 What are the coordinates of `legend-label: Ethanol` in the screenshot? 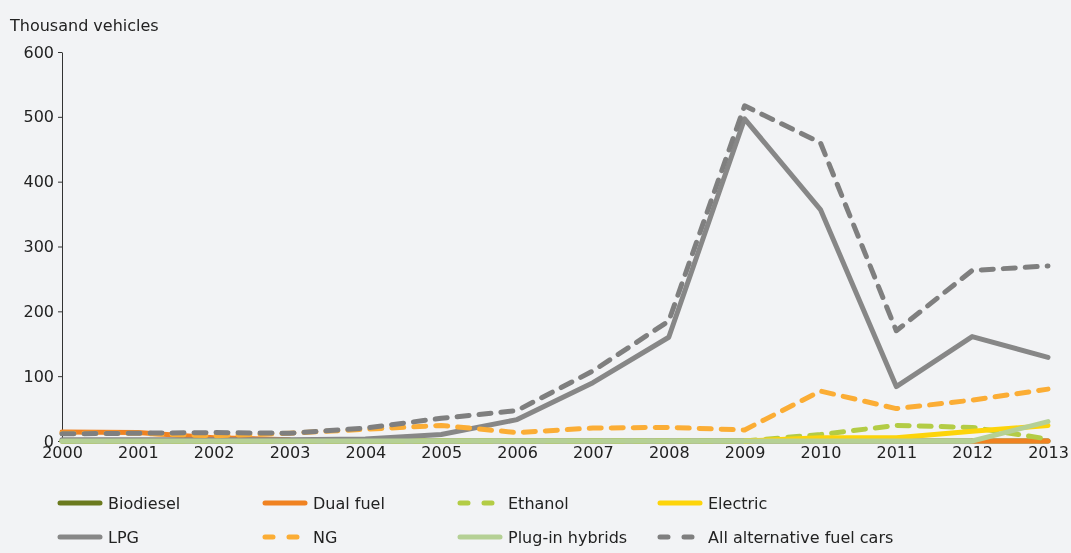 It's located at (538, 503).